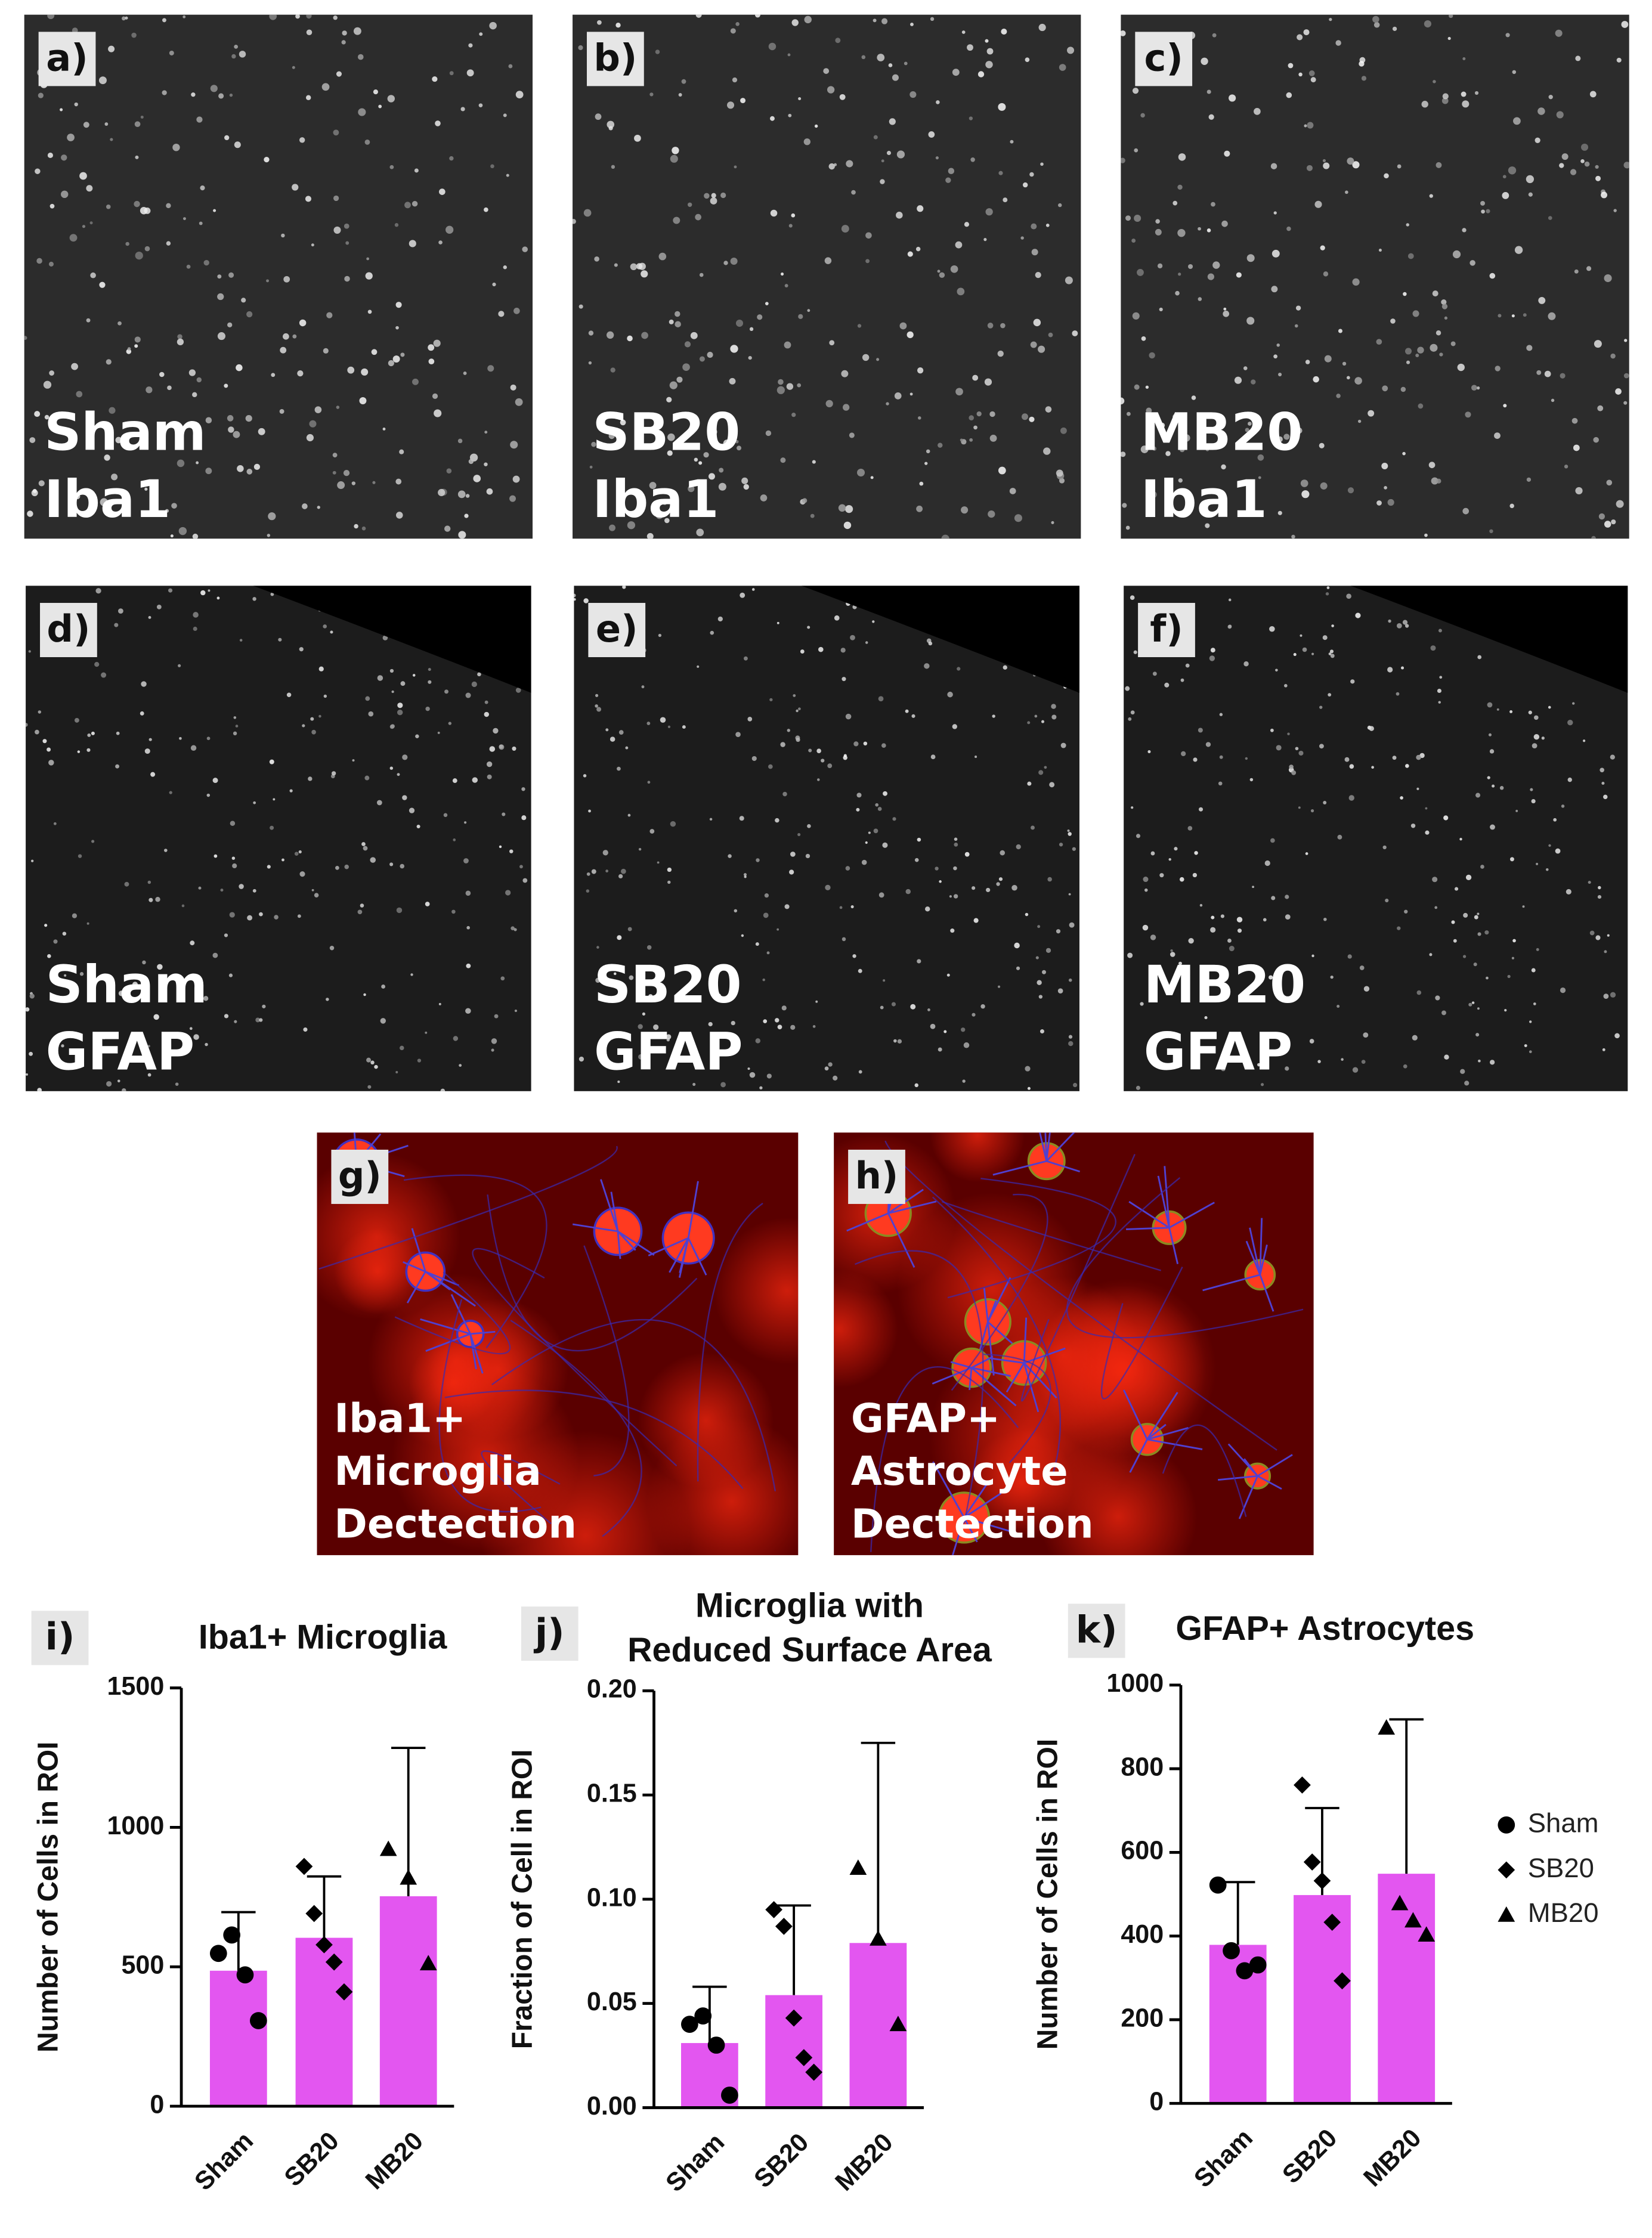  Describe the element at coordinates (1047, 1894) in the screenshot. I see `y-axis-label: Number of Cells in ROI` at that location.